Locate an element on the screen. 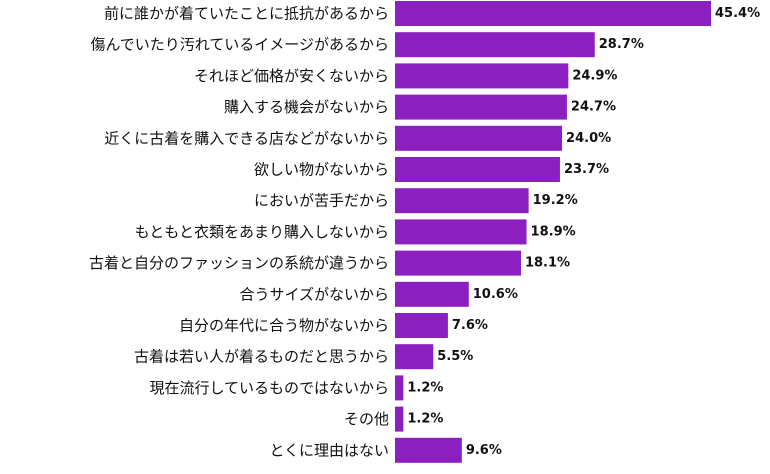 The image size is (770, 474). value-label: 24.9% is located at coordinates (594, 75).